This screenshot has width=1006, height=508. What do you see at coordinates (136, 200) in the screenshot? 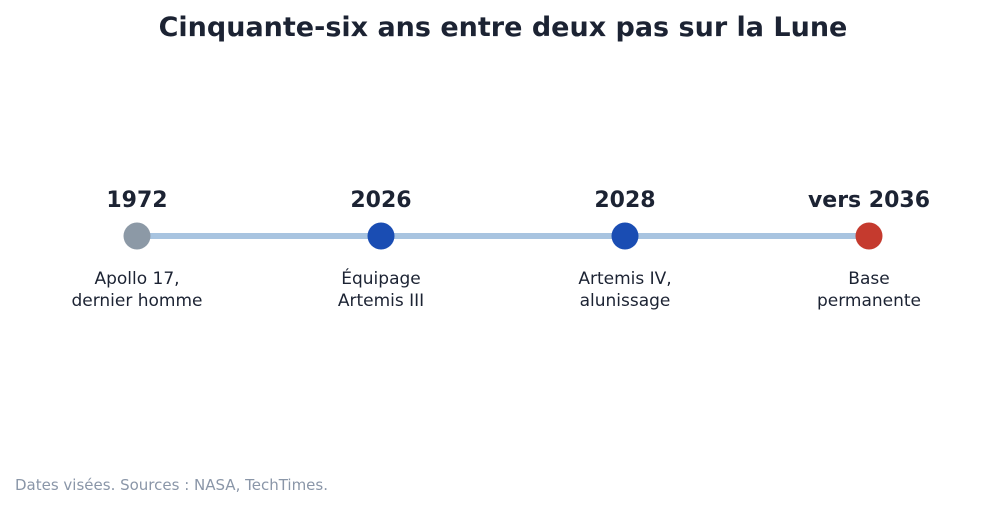
I see `event-date: 1972` at bounding box center [136, 200].